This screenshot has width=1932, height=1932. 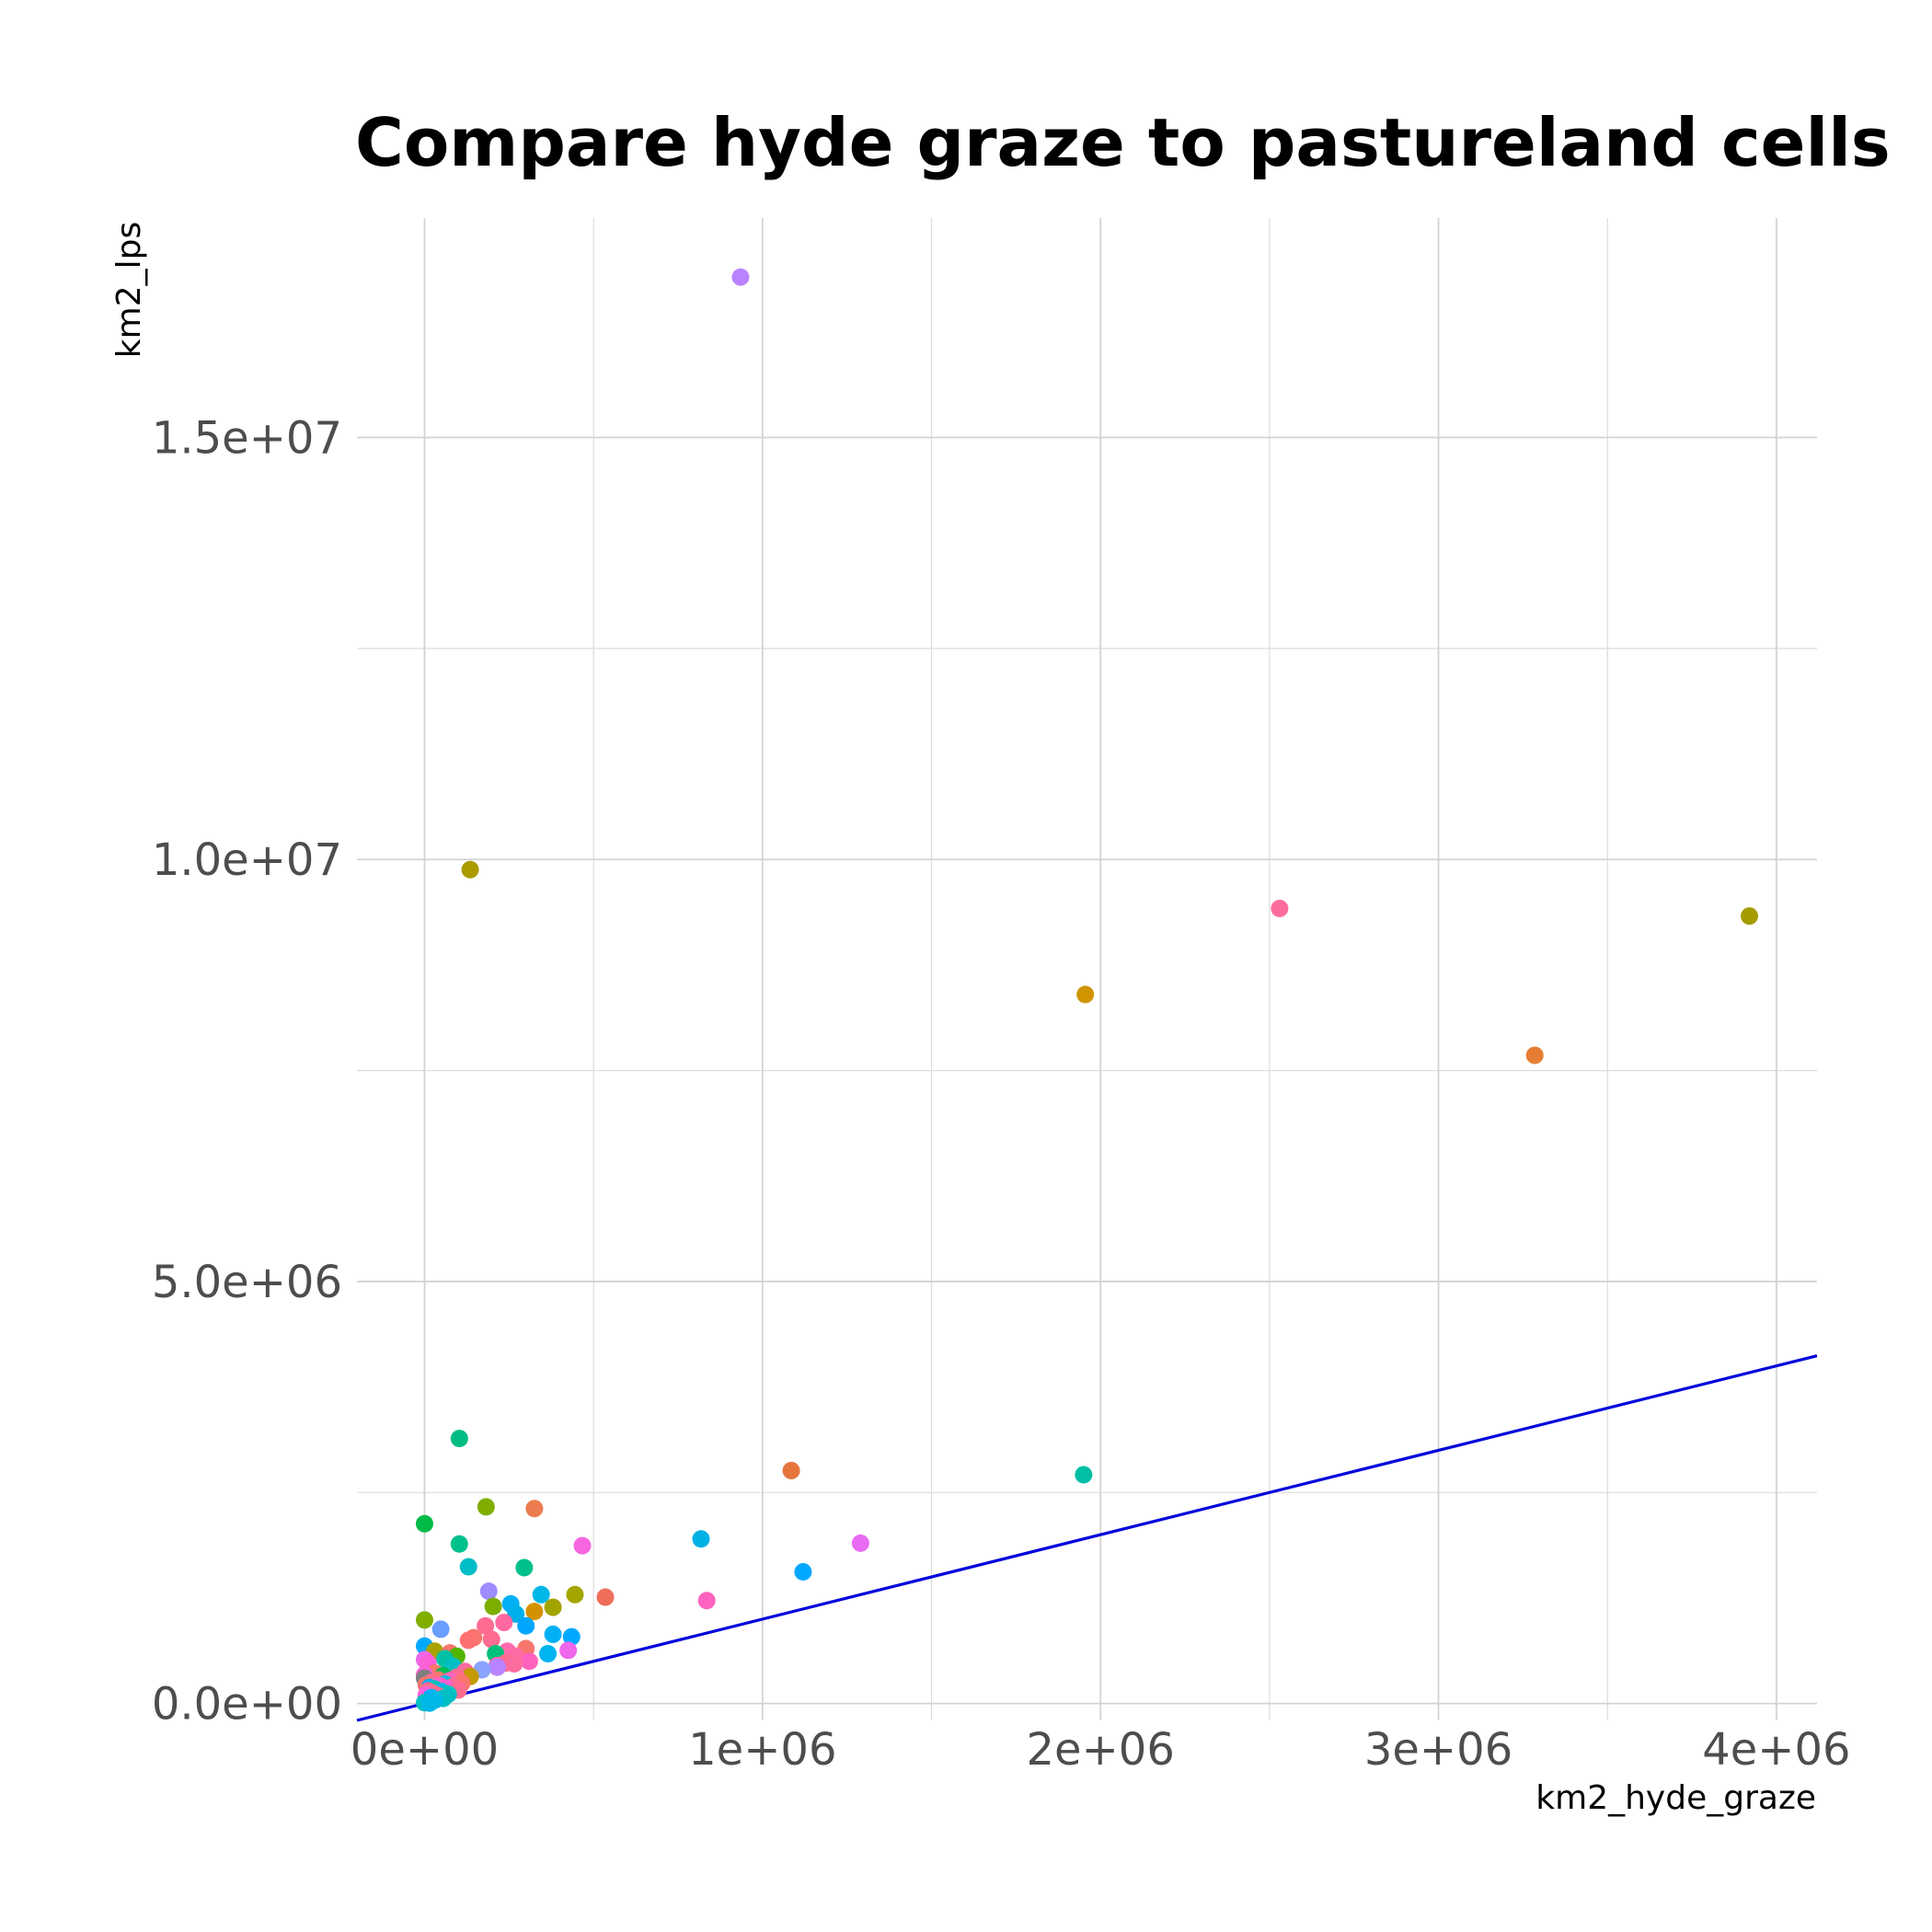 I want to click on x-axis-label: km2_hyde_graze, so click(x=1675, y=1798).